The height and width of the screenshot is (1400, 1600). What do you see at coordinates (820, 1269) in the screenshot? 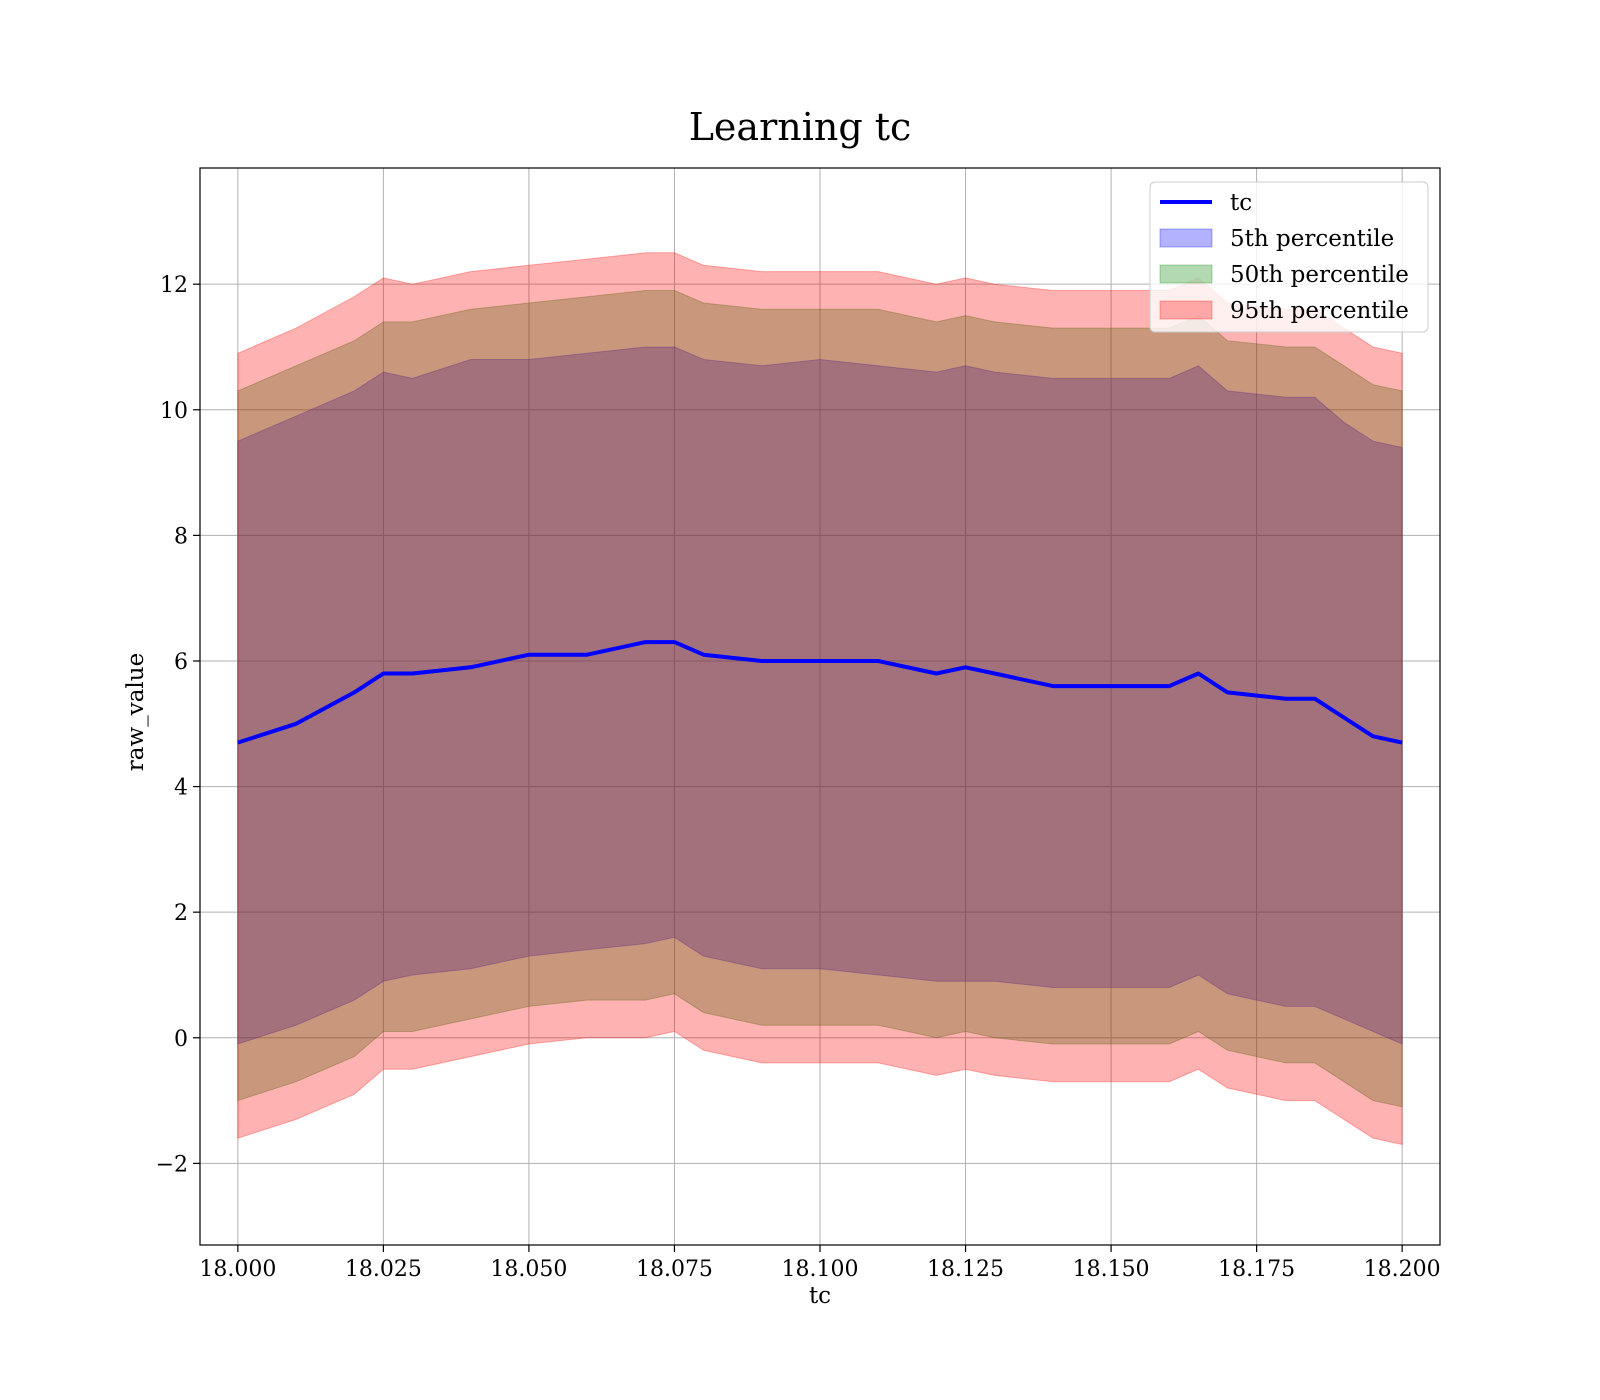
I see `x-tick-label: 18.100` at bounding box center [820, 1269].